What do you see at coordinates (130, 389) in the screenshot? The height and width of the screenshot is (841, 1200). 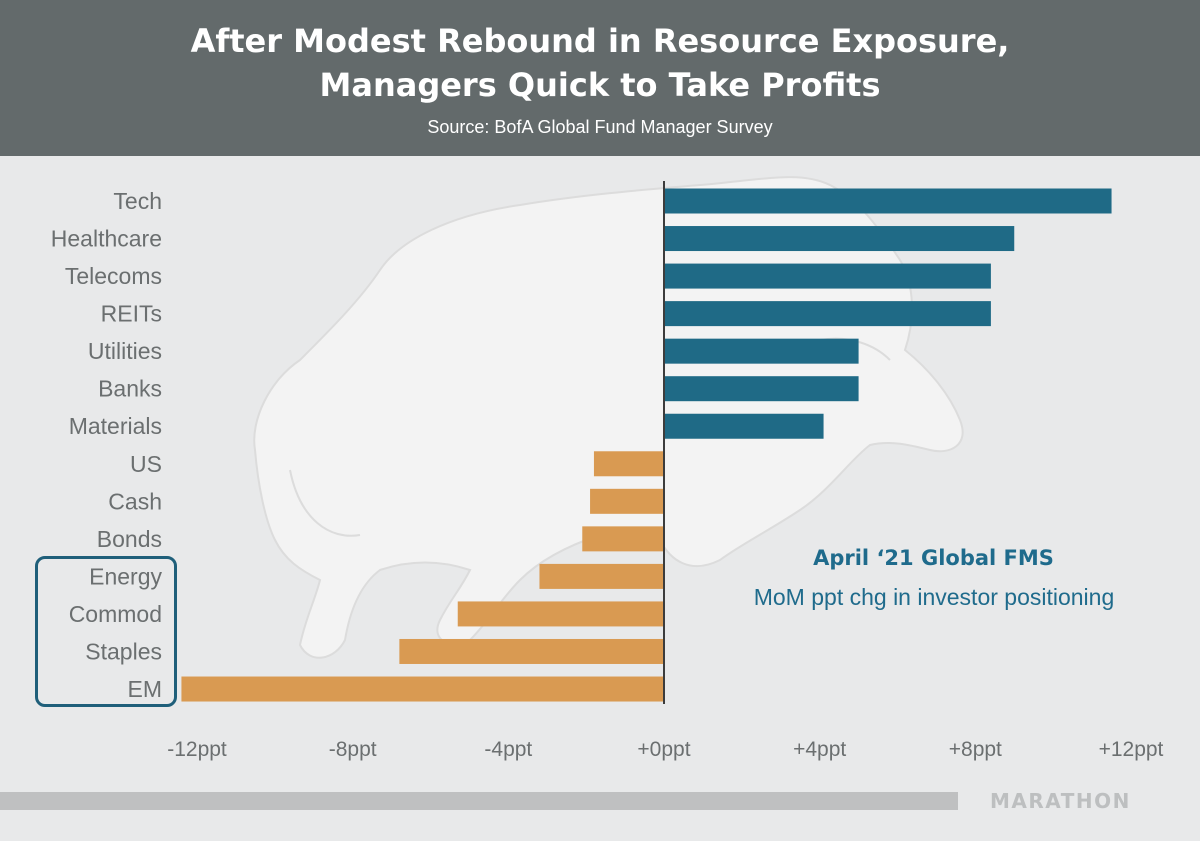 I see `category-label-banks: Banks` at bounding box center [130, 389].